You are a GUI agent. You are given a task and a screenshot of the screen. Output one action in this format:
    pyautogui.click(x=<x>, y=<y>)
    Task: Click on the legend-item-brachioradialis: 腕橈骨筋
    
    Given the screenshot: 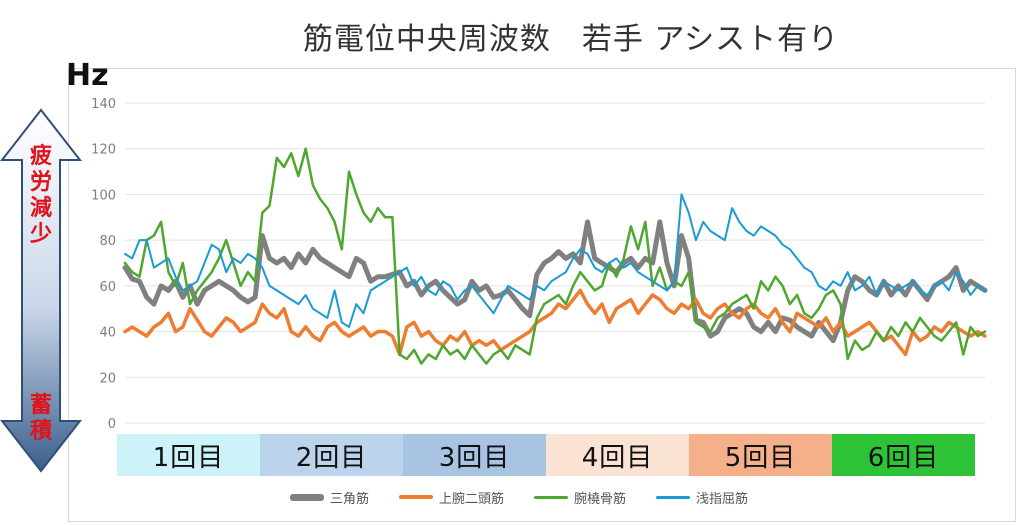 What is the action you would take?
    pyautogui.click(x=580, y=497)
    